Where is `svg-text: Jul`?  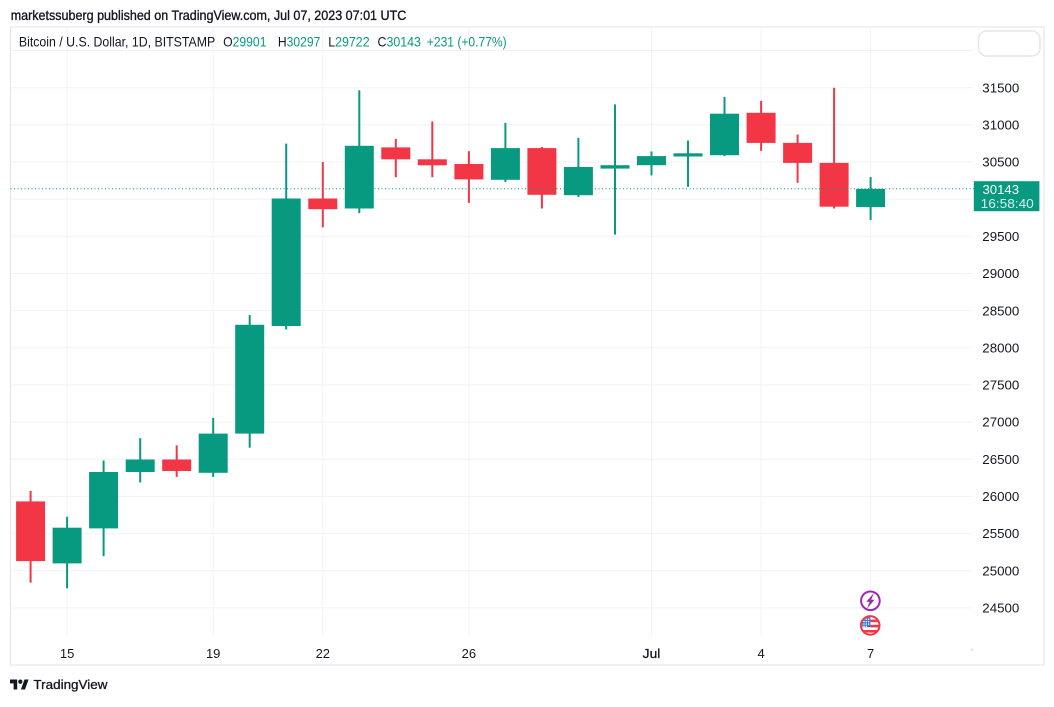 svg-text: Jul is located at coordinates (652, 653).